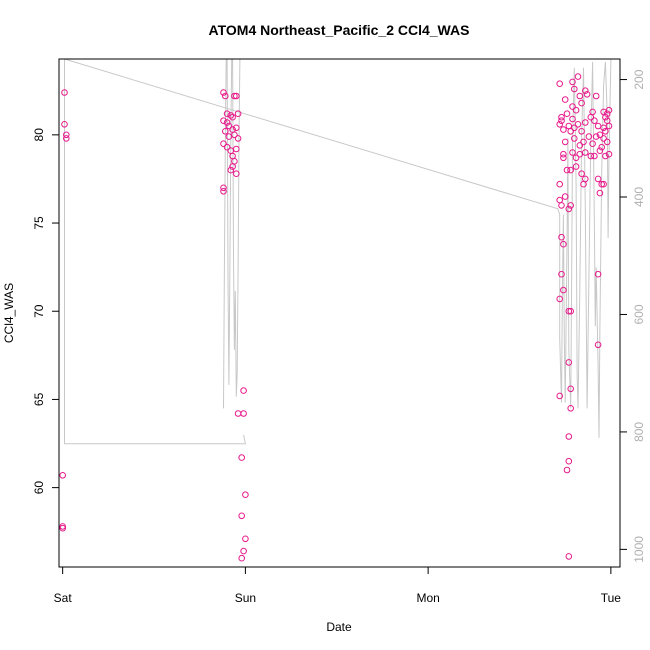 Image resolution: width=650 pixels, height=650 pixels. Describe the element at coordinates (639, 549) in the screenshot. I see `right-tick-label: 1000` at that location.